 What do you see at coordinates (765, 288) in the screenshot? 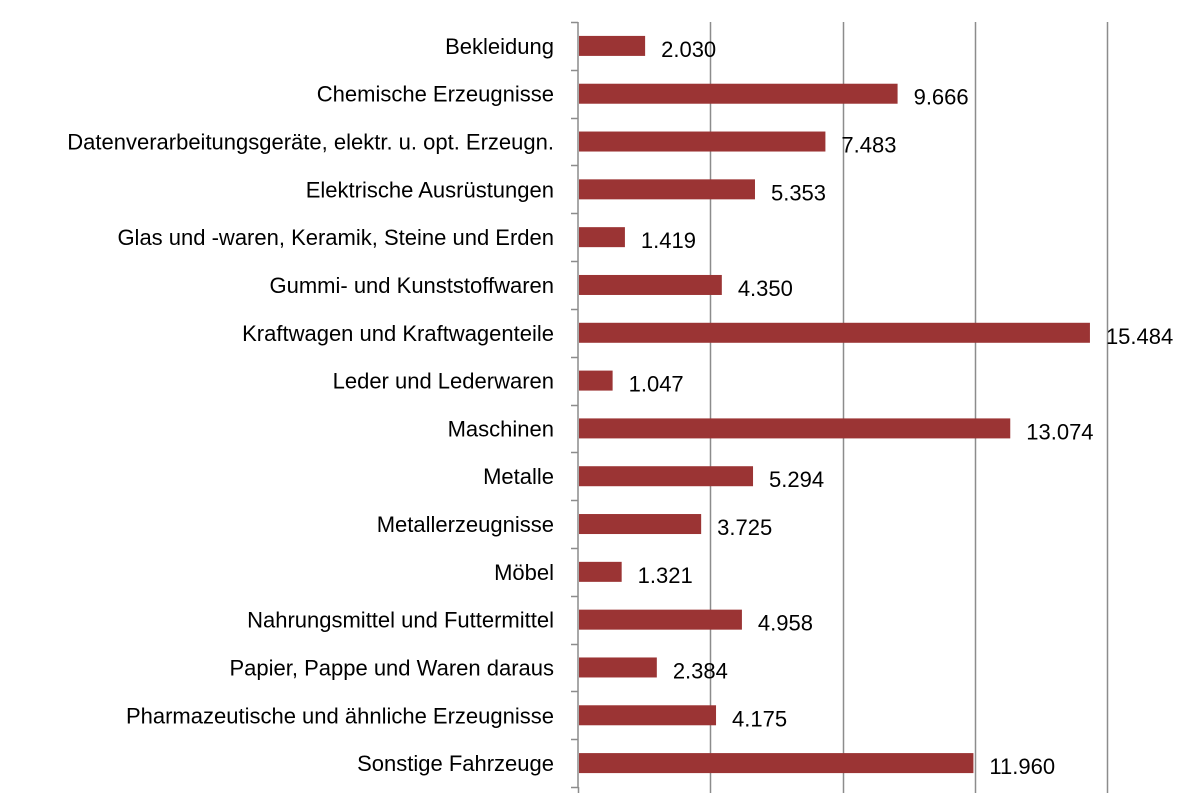
I see `value-label-5: 4.350` at bounding box center [765, 288].